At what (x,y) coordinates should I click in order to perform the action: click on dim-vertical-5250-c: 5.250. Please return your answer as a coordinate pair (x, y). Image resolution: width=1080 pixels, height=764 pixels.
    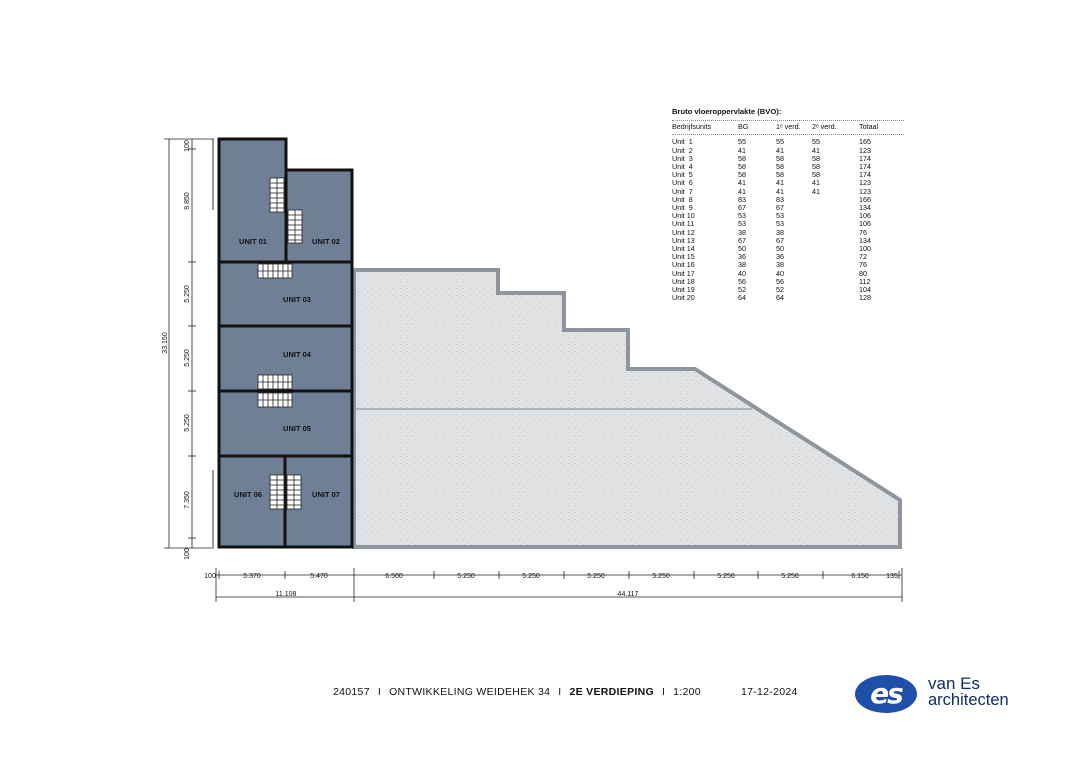
    Looking at the image, I should click on (187, 423).